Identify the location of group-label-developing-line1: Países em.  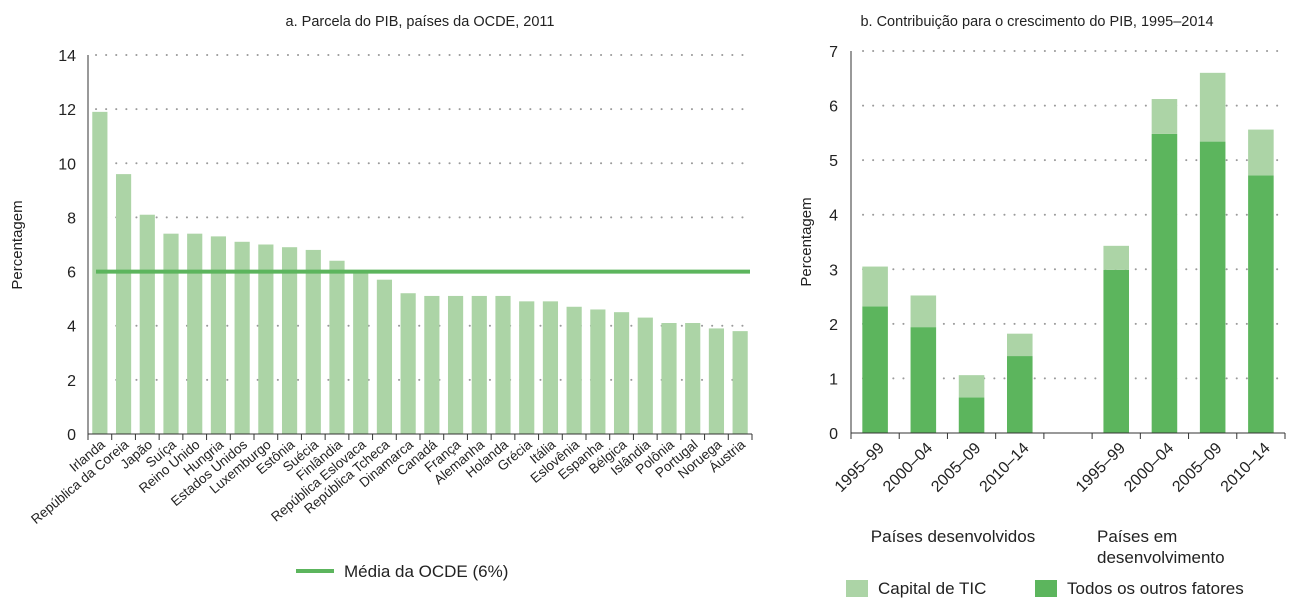
(1137, 536).